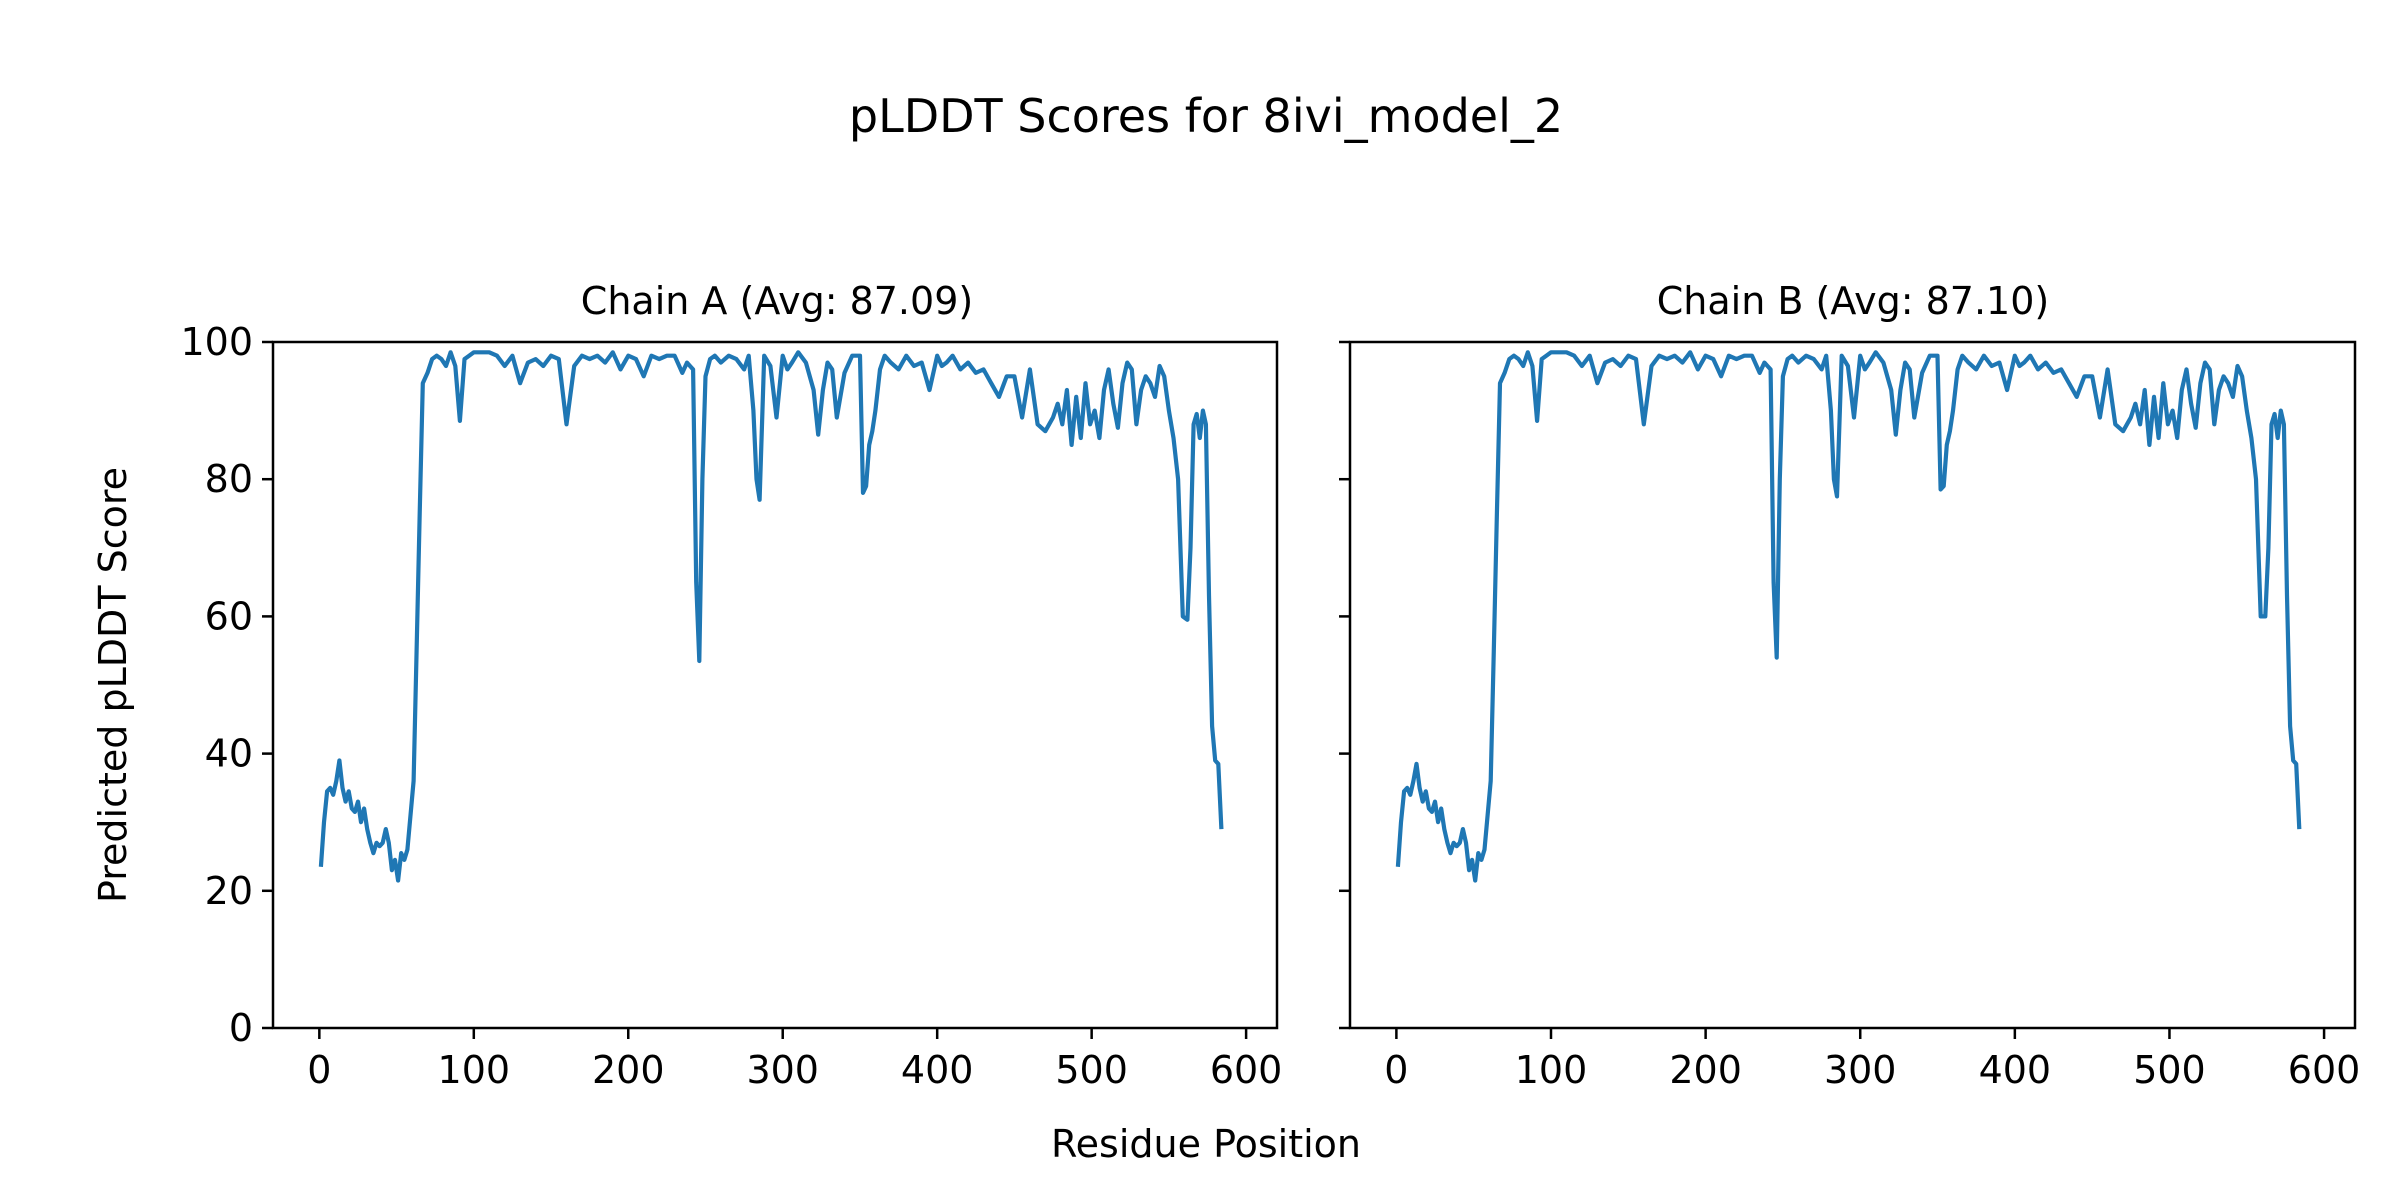  I want to click on chain-a-x-tick-label: 500, so click(1091, 1070).